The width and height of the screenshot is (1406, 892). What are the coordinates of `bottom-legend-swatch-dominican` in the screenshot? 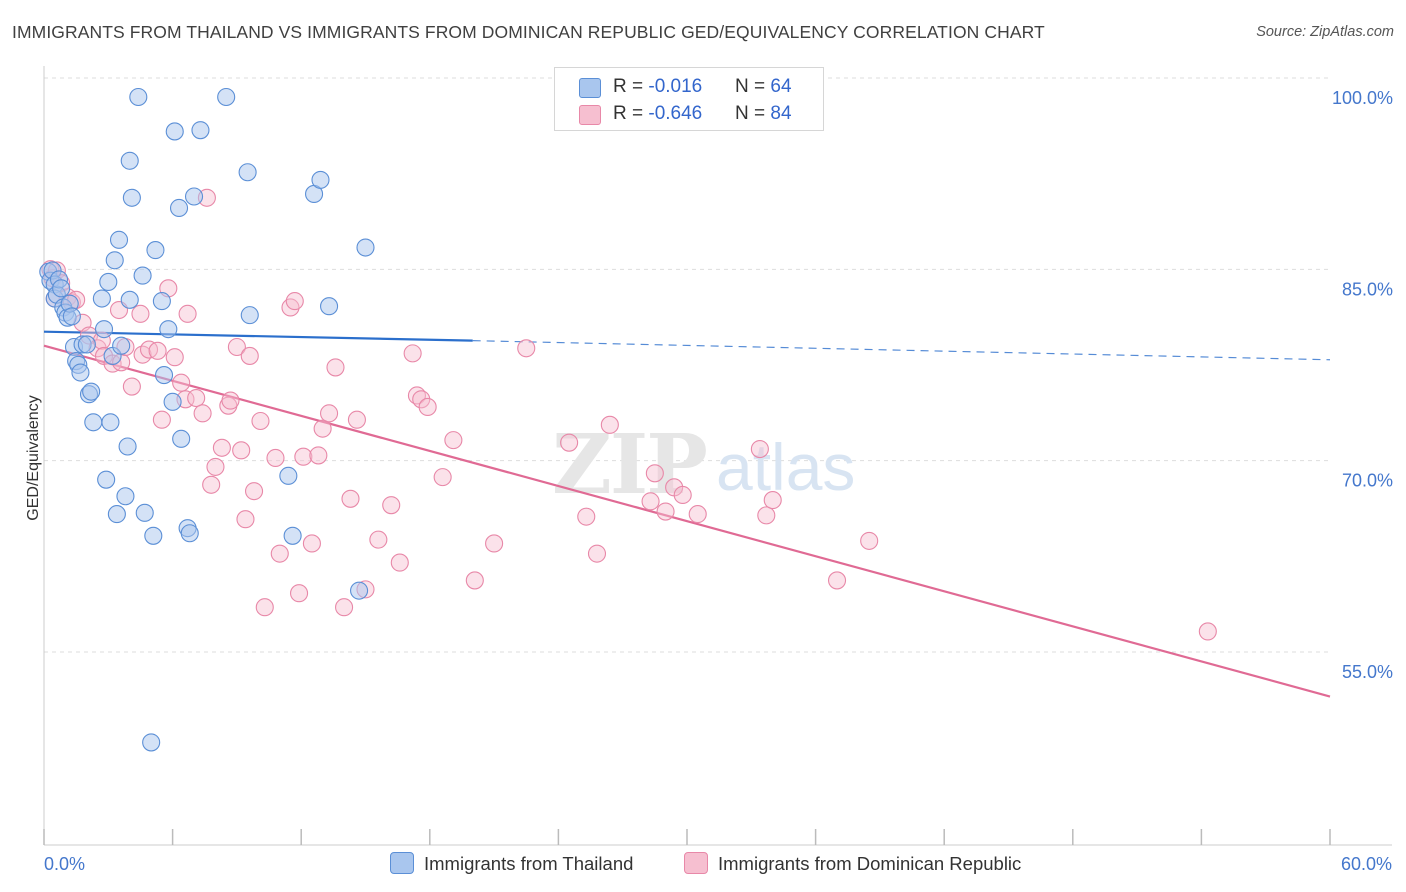 It's located at (696, 863).